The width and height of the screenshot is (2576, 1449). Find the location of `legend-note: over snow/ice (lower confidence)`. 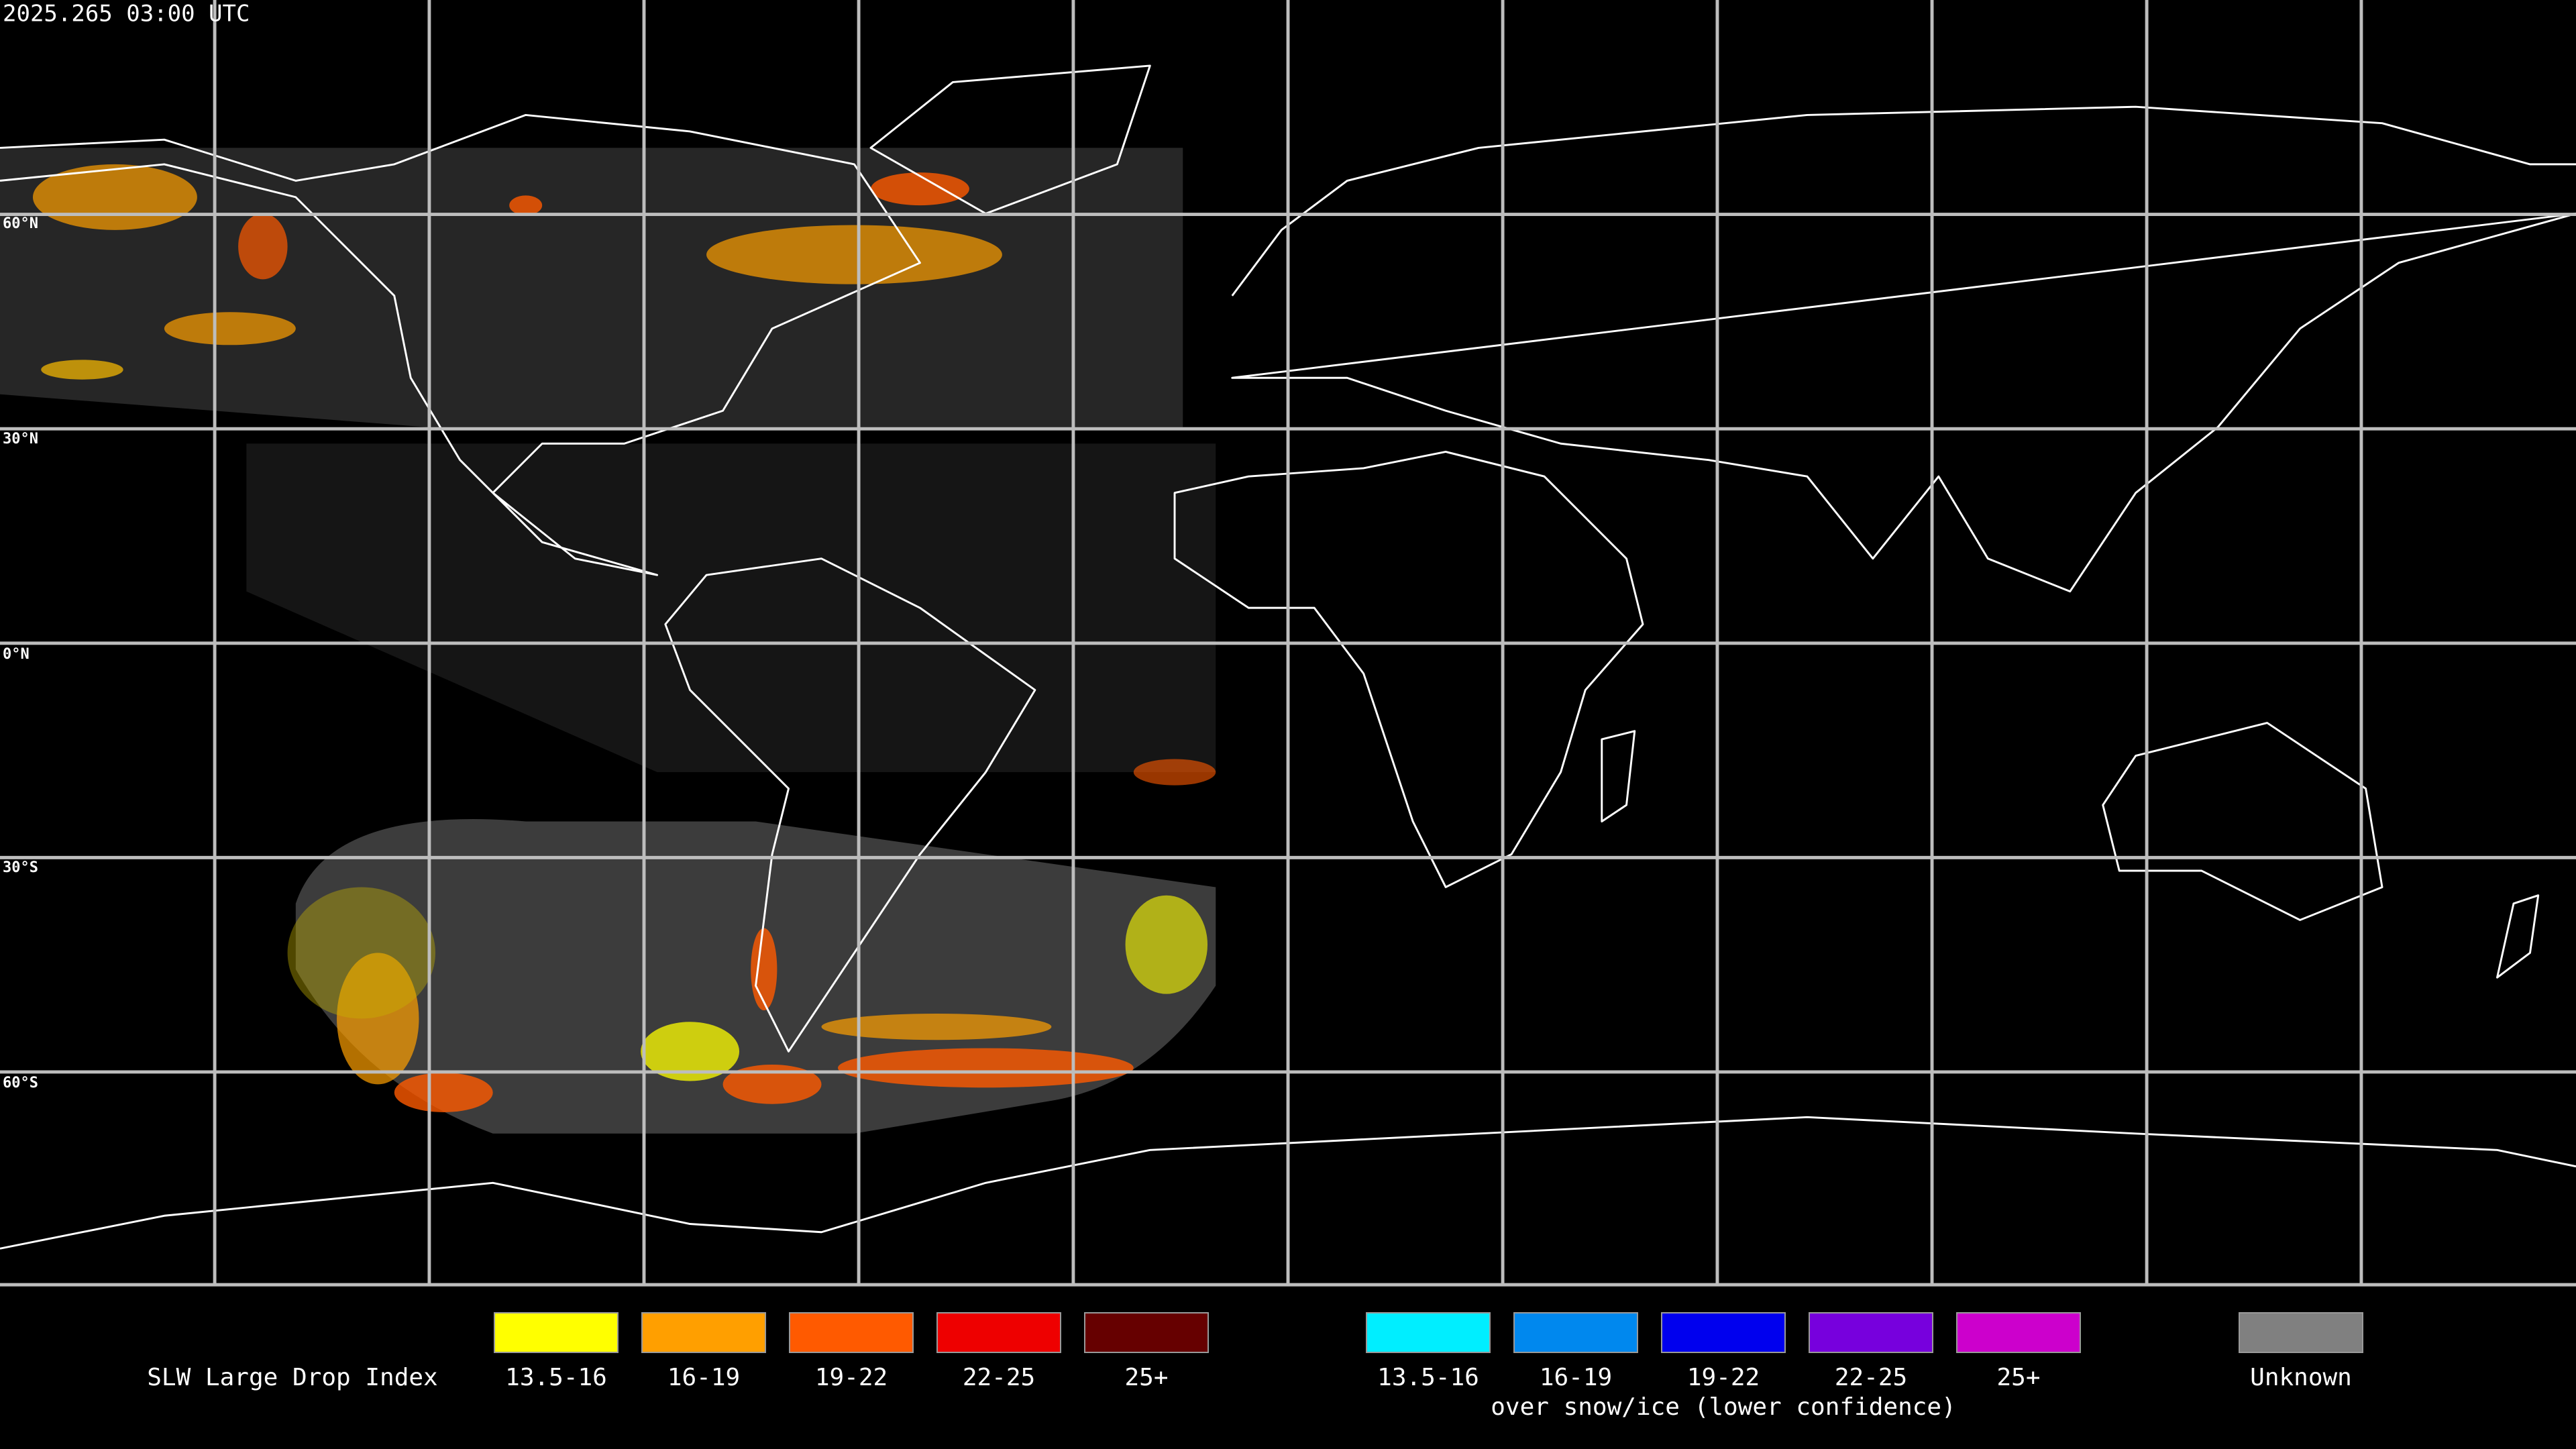

legend-note: over snow/ice (lower confidence) is located at coordinates (1723, 1407).